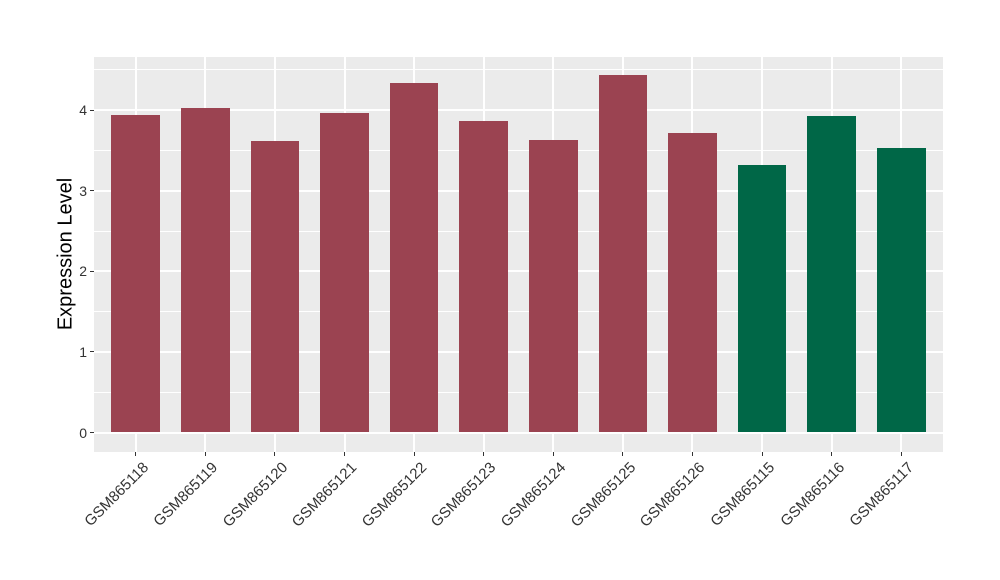 The width and height of the screenshot is (1000, 580). I want to click on y-axis-title: Expression Level, so click(65, 254).